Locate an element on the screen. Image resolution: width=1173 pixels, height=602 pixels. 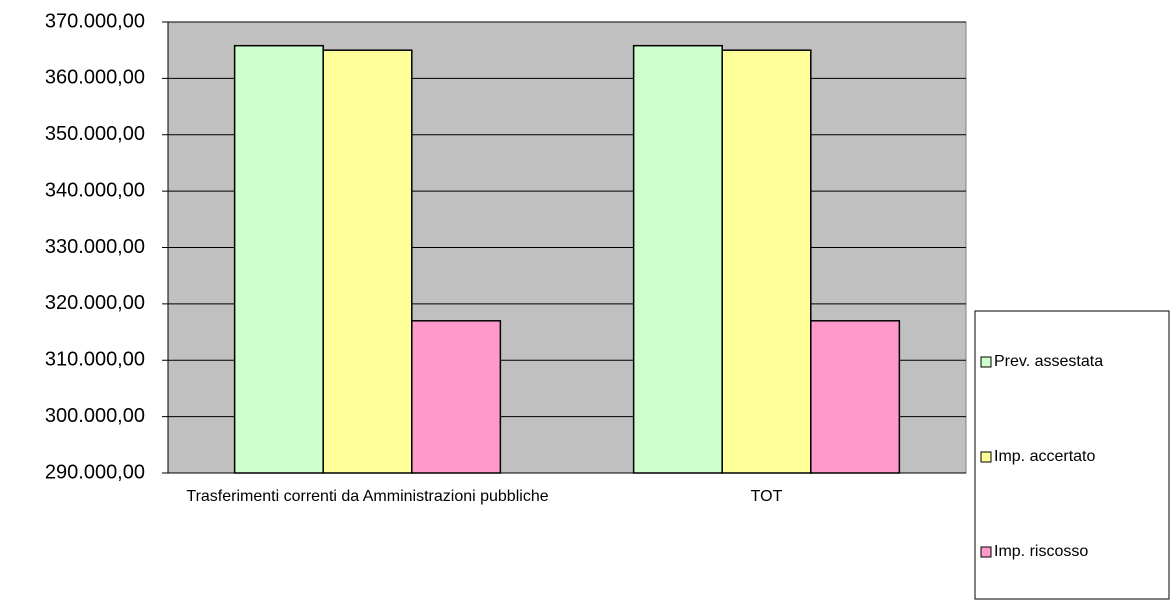
y-tick-label: 320.000,00 is located at coordinates (95, 303).